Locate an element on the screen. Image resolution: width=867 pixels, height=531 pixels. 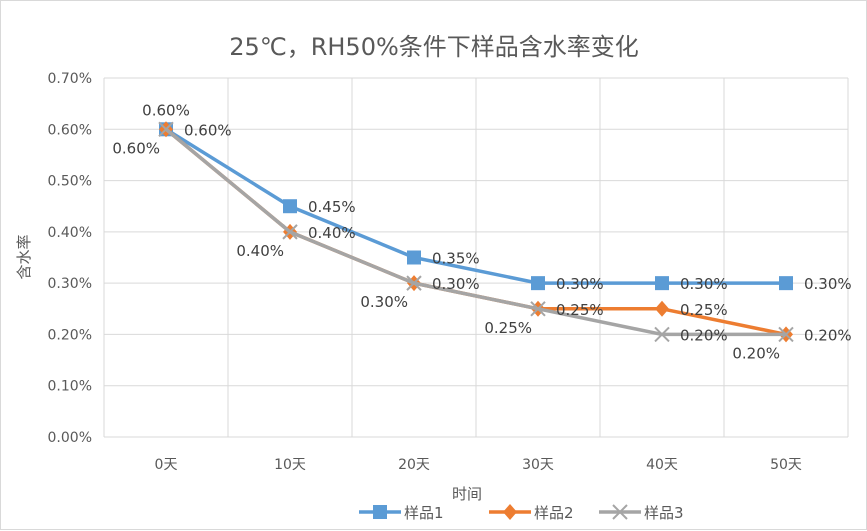
x-axis-label: 时间 is located at coordinates (467, 494).